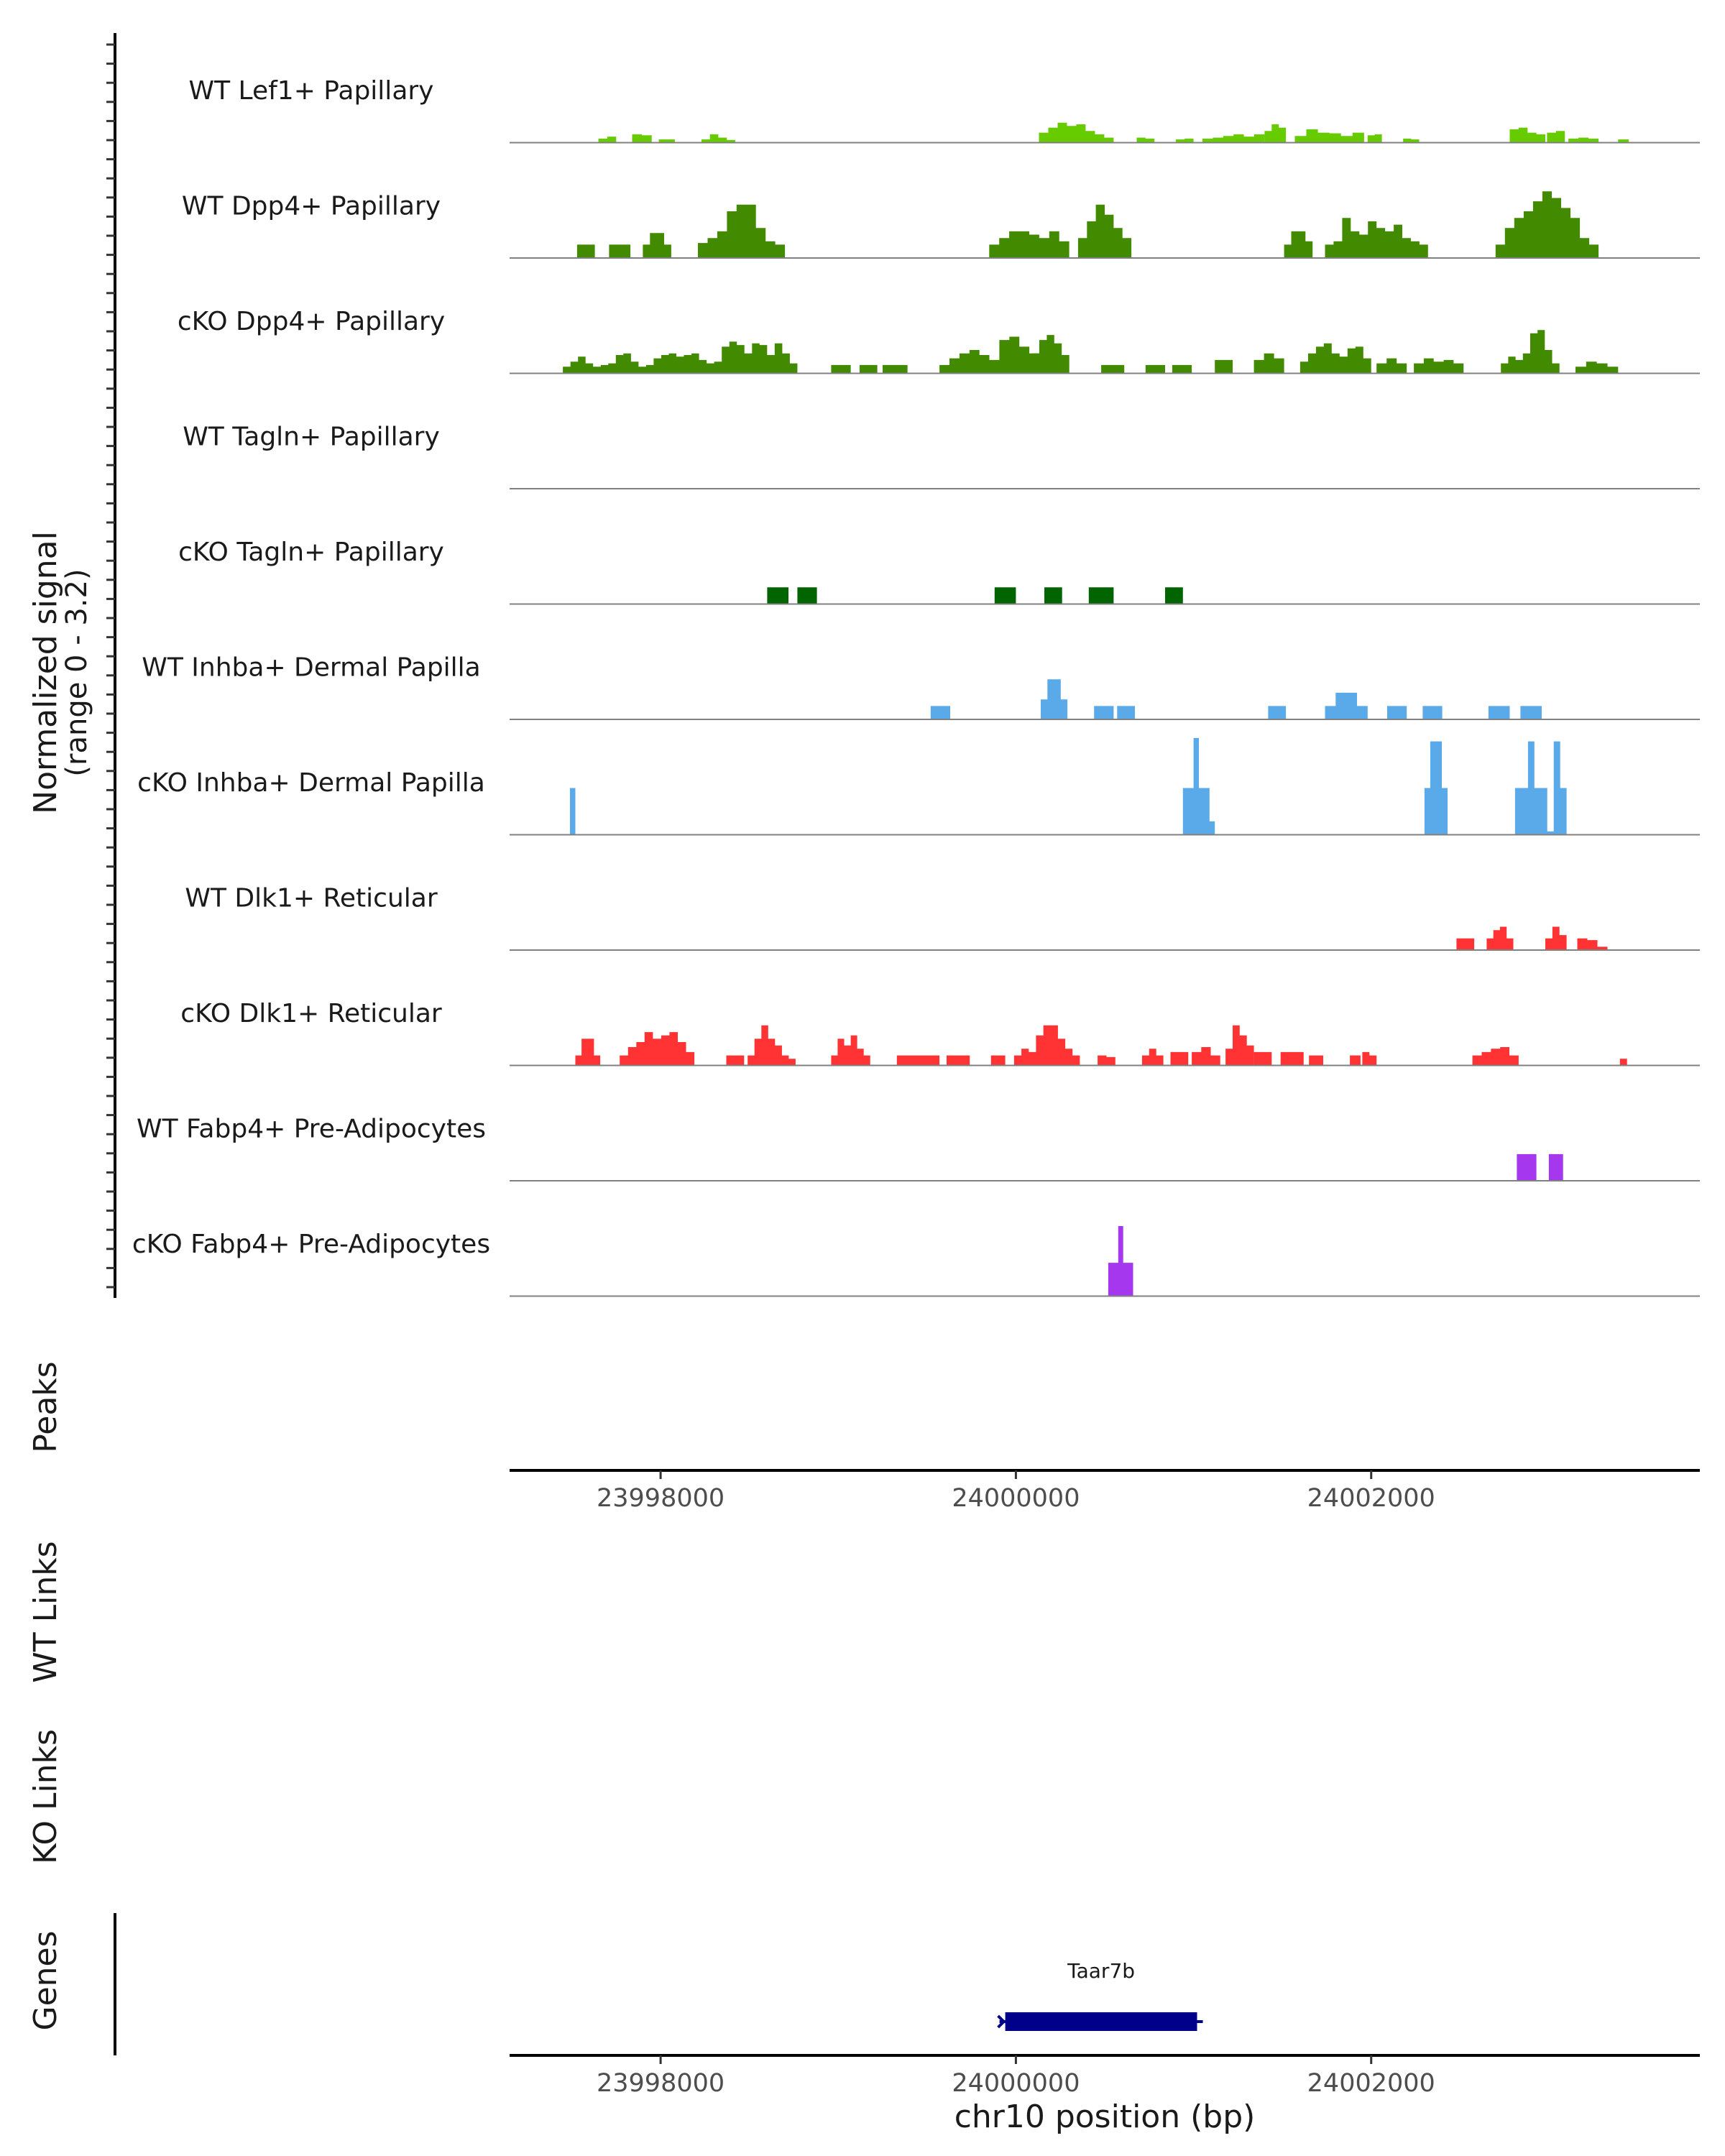  What do you see at coordinates (939, 341) in the screenshot?
I see `track-2: cKO Dpp4+ Papillary` at bounding box center [939, 341].